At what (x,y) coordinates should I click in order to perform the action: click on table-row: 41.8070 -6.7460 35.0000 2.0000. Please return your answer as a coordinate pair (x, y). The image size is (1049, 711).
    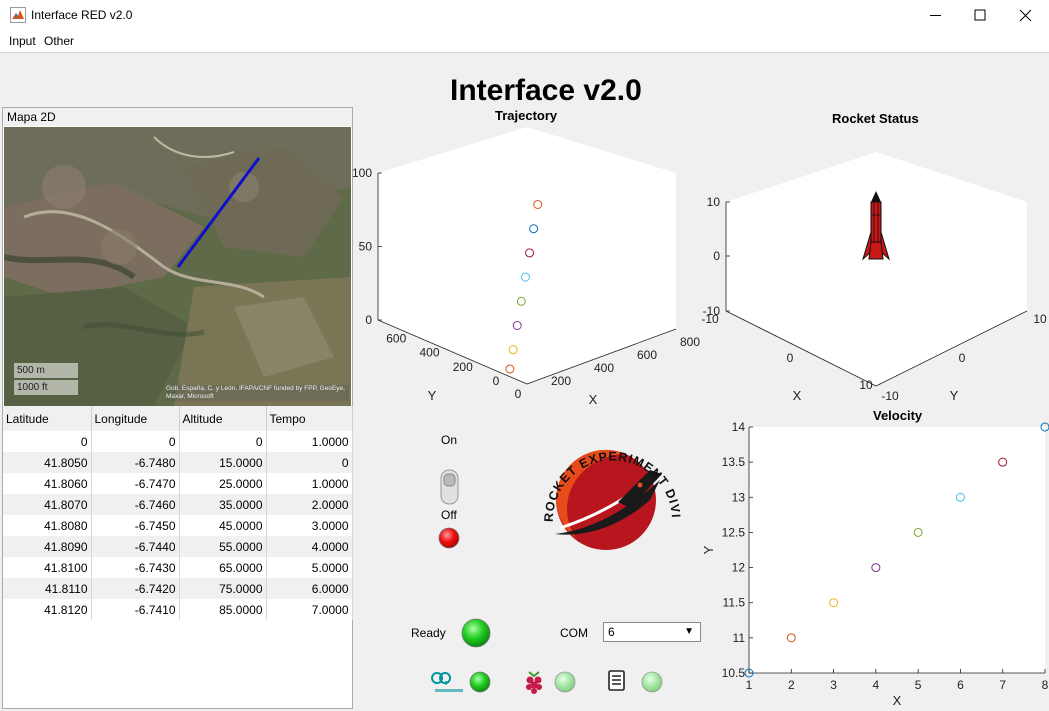
    Looking at the image, I should click on (178, 504).